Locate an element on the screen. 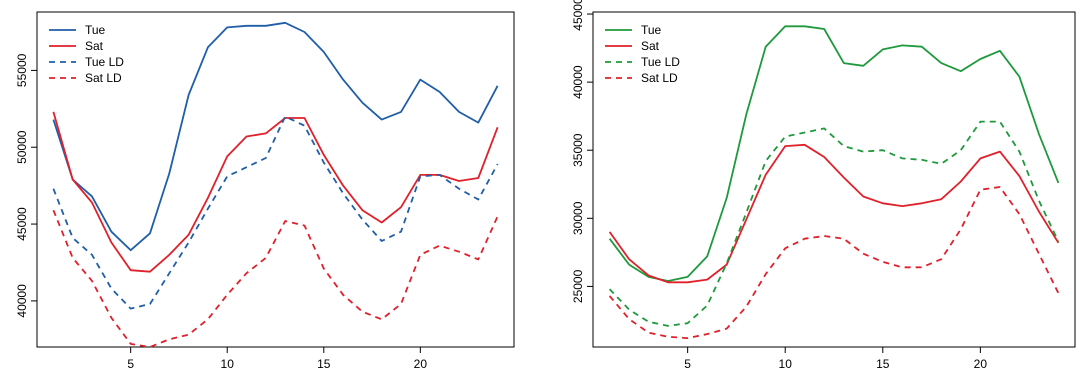 The height and width of the screenshot is (381, 1079). y-tick-label: 30000 is located at coordinates (578, 218).